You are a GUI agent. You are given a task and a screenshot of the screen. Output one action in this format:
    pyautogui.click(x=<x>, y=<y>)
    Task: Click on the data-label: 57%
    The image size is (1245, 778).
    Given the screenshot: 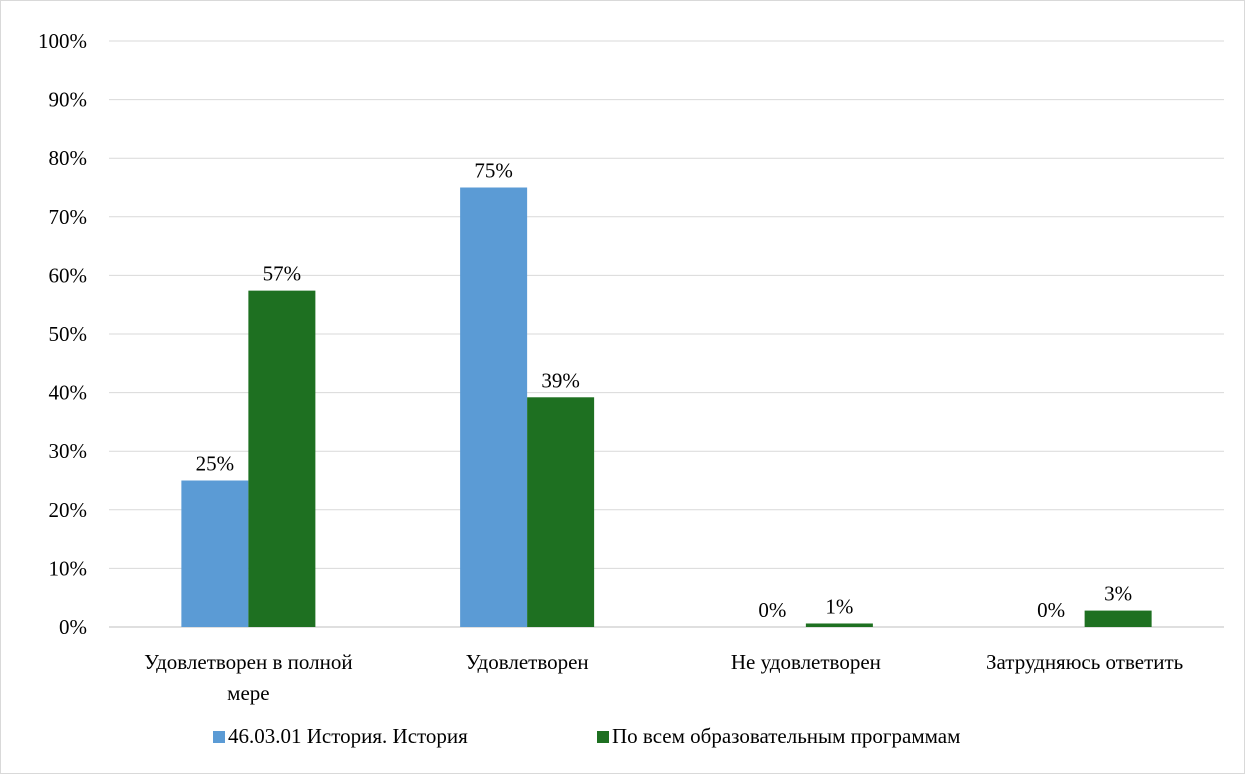 What is the action you would take?
    pyautogui.click(x=282, y=274)
    